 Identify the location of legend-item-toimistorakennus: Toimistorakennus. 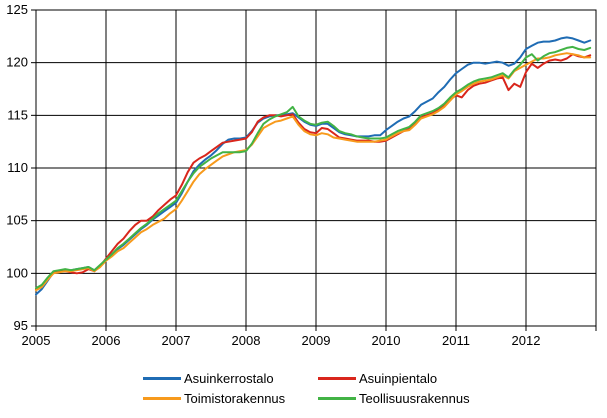
(214, 398).